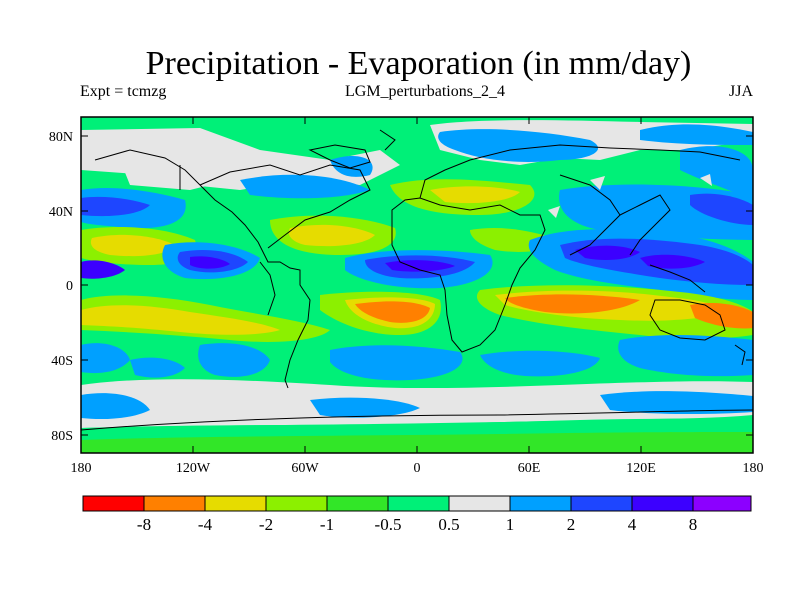  Describe the element at coordinates (123, 91) in the screenshot. I see `experiment-label: Expt = tcmzg` at that location.